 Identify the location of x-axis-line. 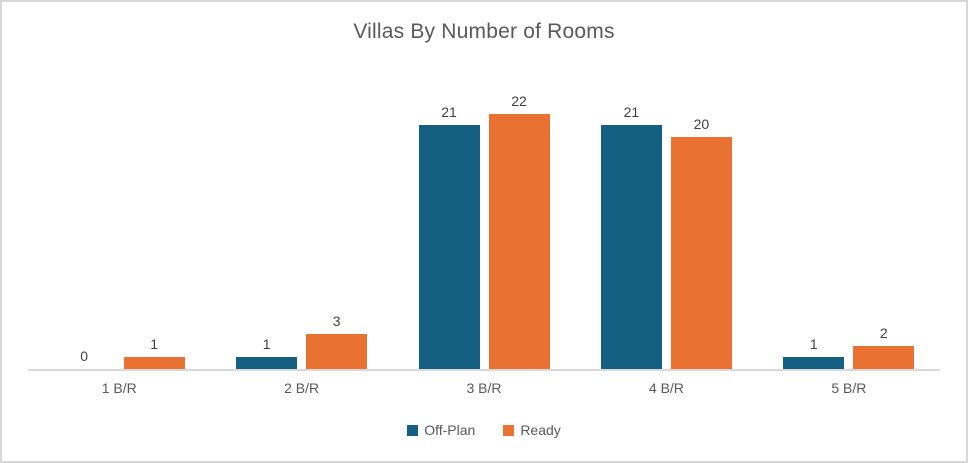
(484, 370).